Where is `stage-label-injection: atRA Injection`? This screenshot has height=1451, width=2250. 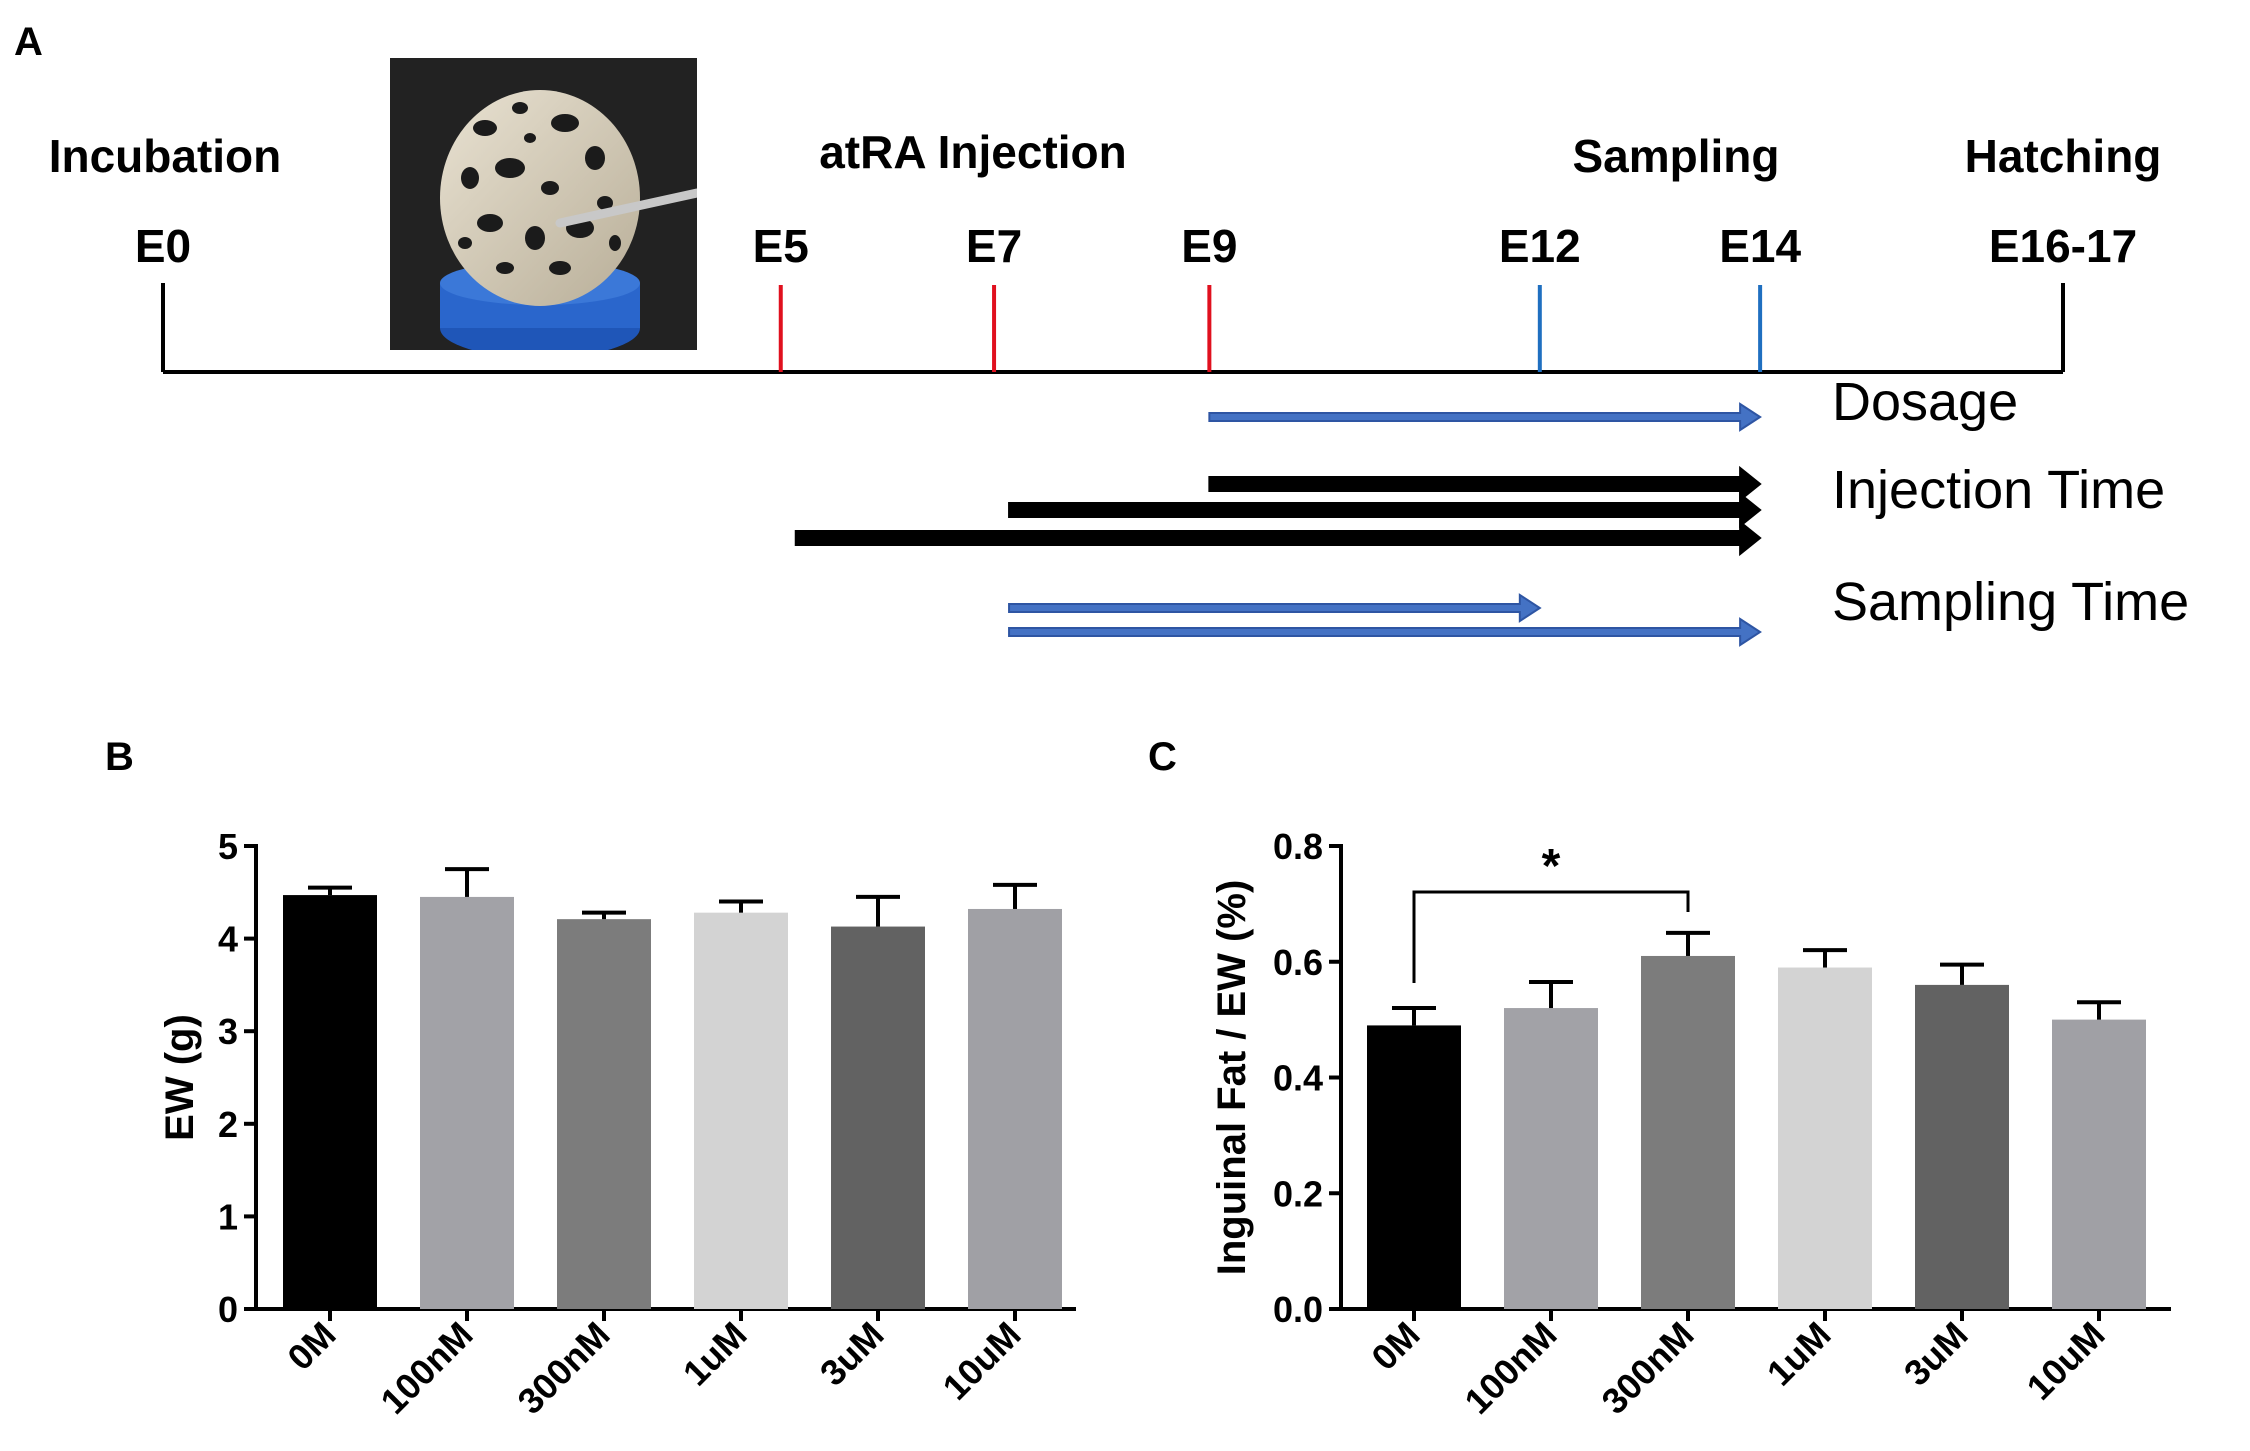 stage-label-injection: atRA Injection is located at coordinates (973, 152).